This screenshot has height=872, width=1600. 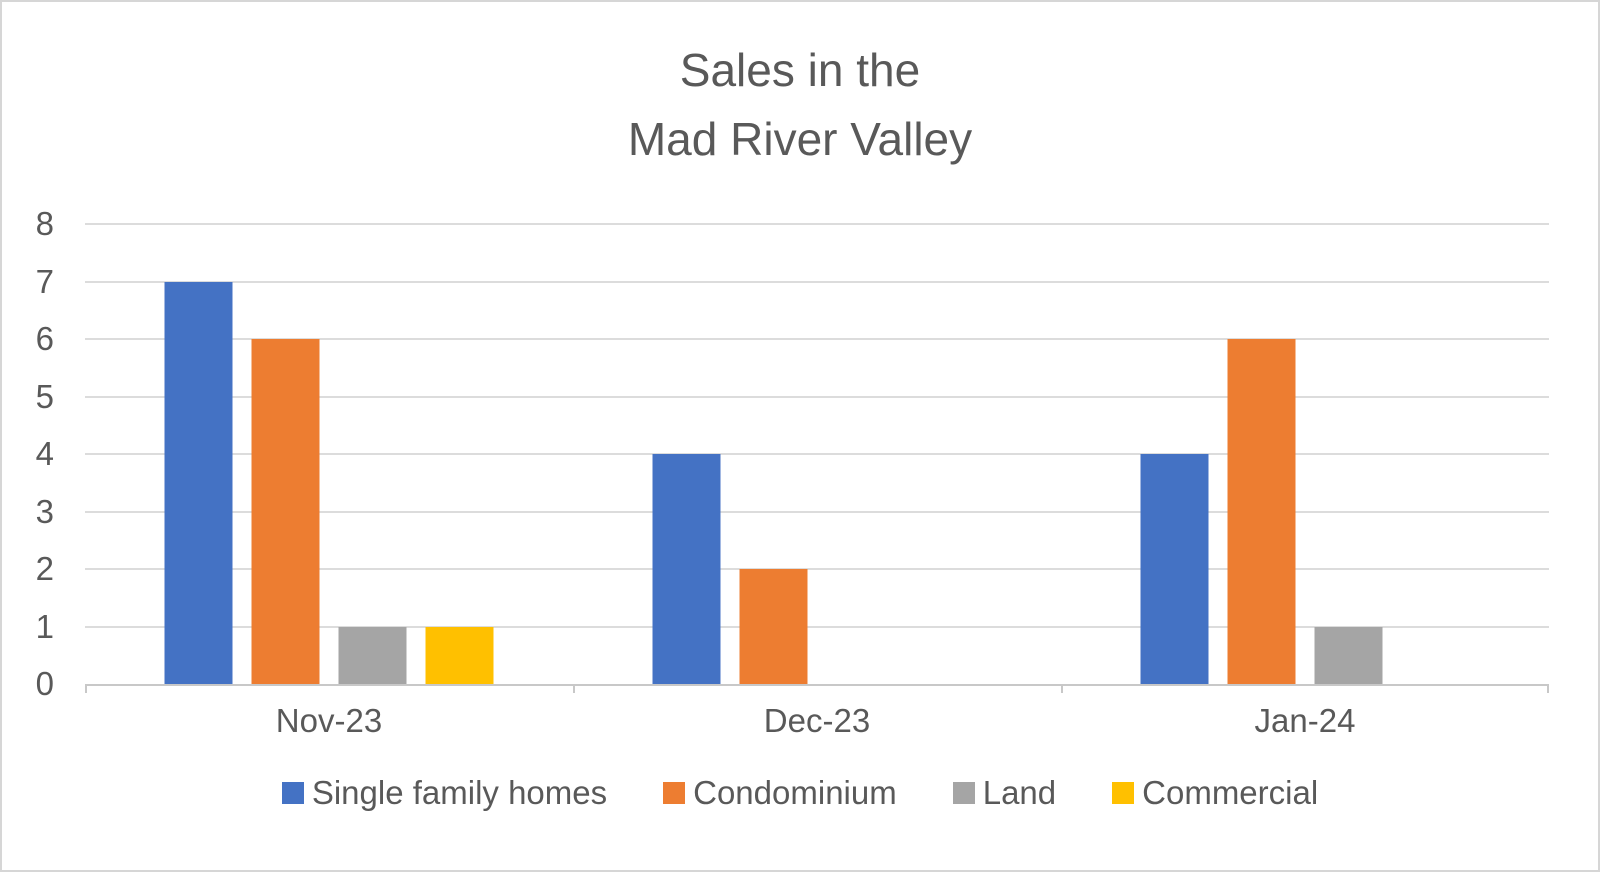 What do you see at coordinates (459, 792) in the screenshot?
I see `legend-label: Single family homes` at bounding box center [459, 792].